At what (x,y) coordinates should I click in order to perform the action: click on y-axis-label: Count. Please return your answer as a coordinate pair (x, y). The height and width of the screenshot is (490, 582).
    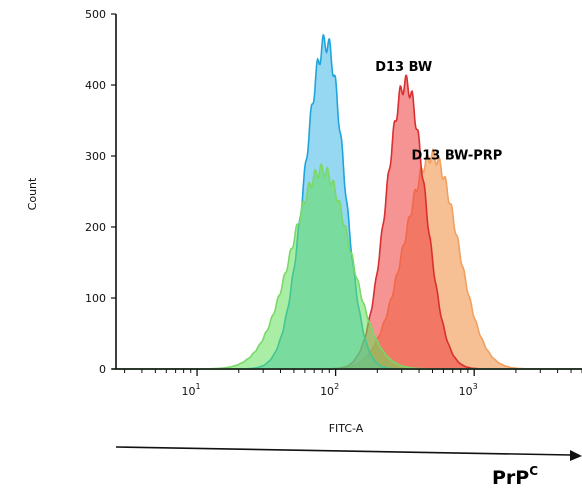
    Looking at the image, I should click on (32, 193).